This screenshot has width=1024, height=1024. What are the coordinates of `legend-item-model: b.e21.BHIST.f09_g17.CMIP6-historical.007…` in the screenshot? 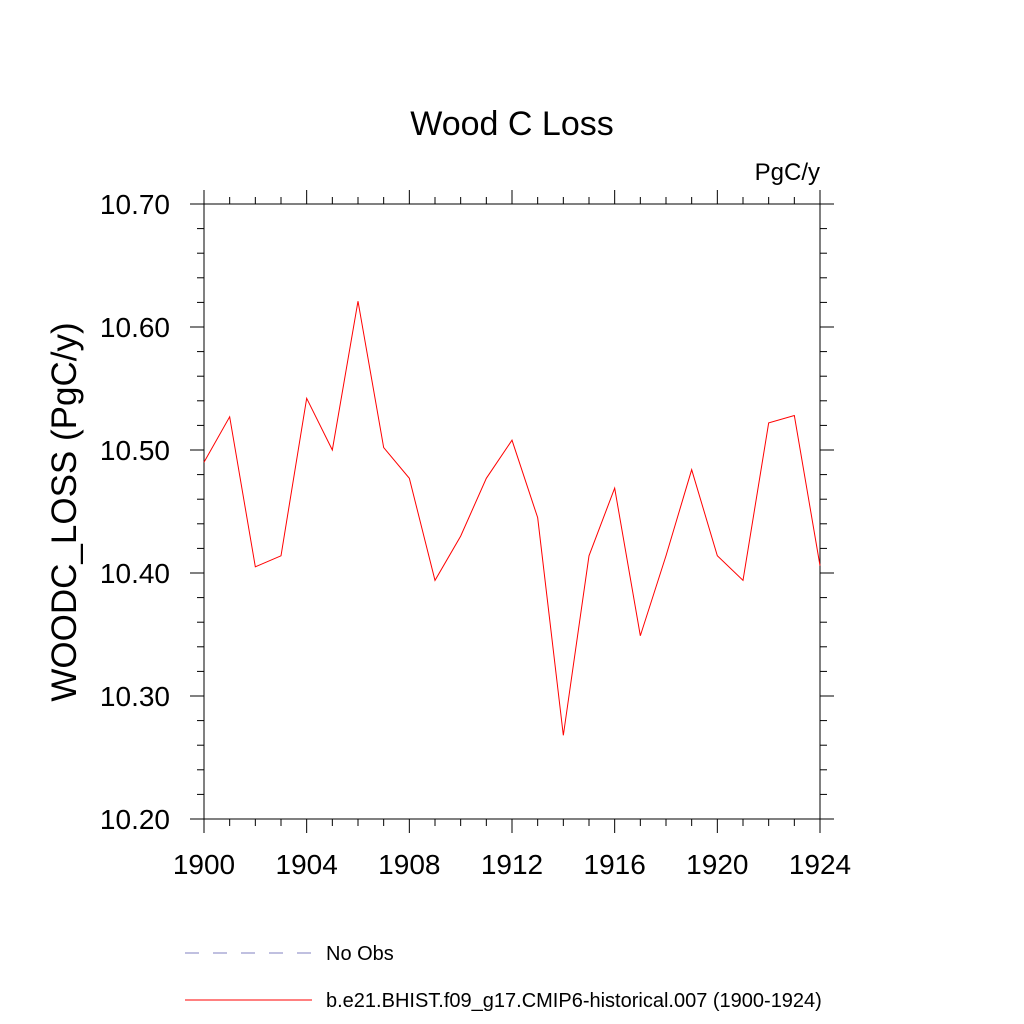 It's located at (503, 1001).